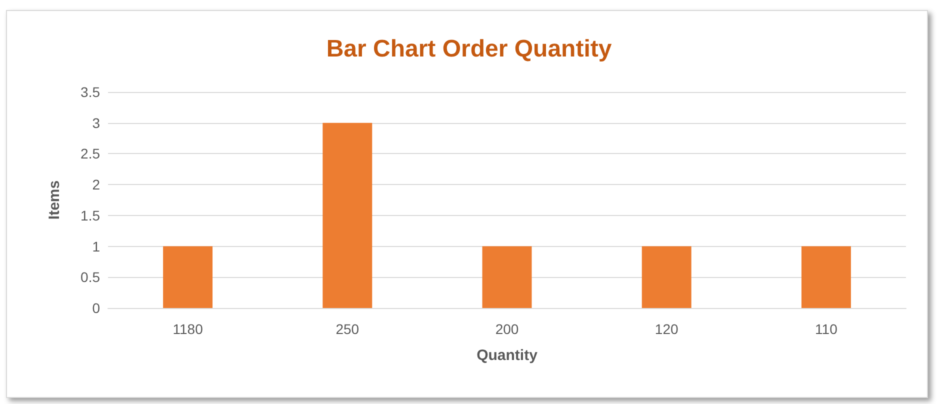 This screenshot has width=938, height=404. I want to click on y-tick-label: 2, so click(96, 184).